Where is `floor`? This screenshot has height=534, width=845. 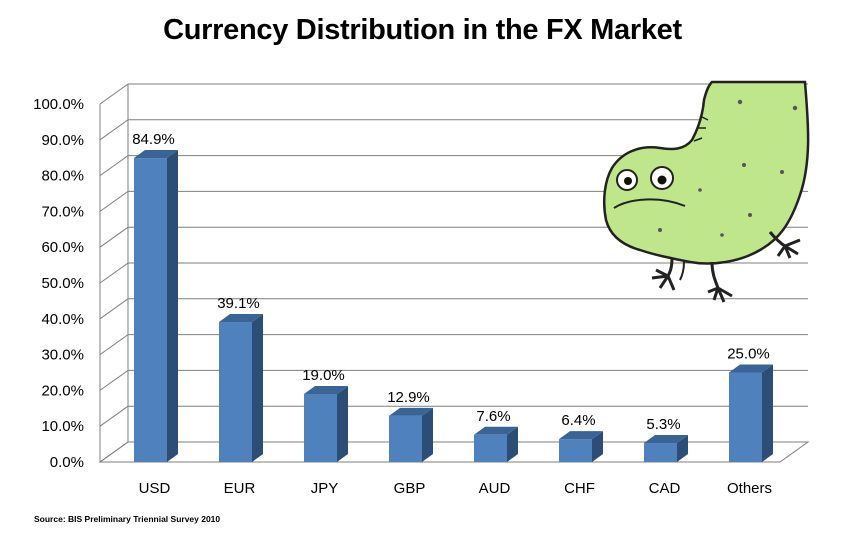
floor is located at coordinates (454, 452).